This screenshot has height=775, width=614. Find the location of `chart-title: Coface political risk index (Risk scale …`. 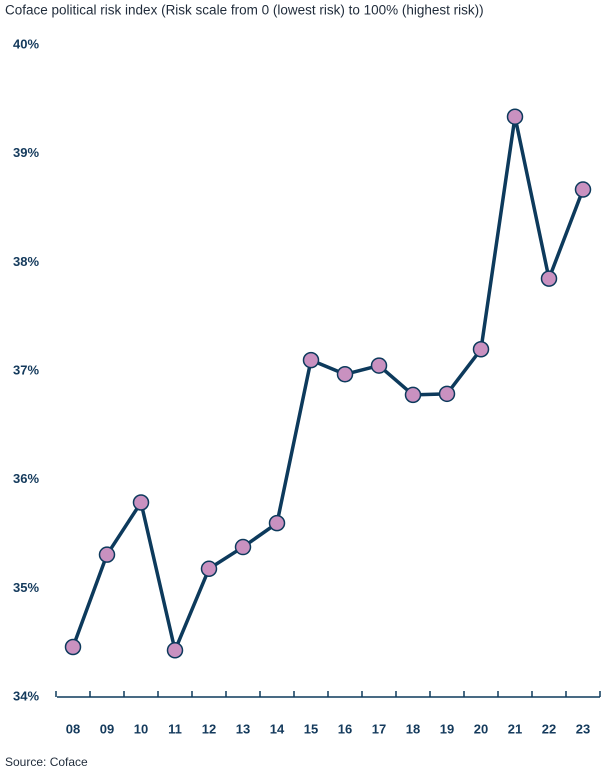

chart-title: Coface political risk index (Risk scale … is located at coordinates (244, 10).